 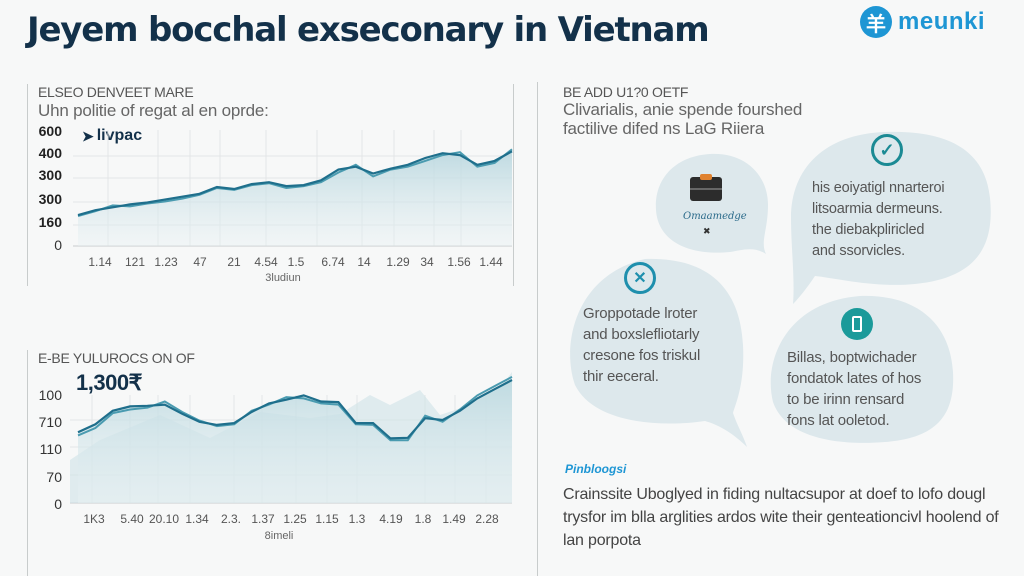 I want to click on x-tick: 20.10, so click(x=164, y=519).